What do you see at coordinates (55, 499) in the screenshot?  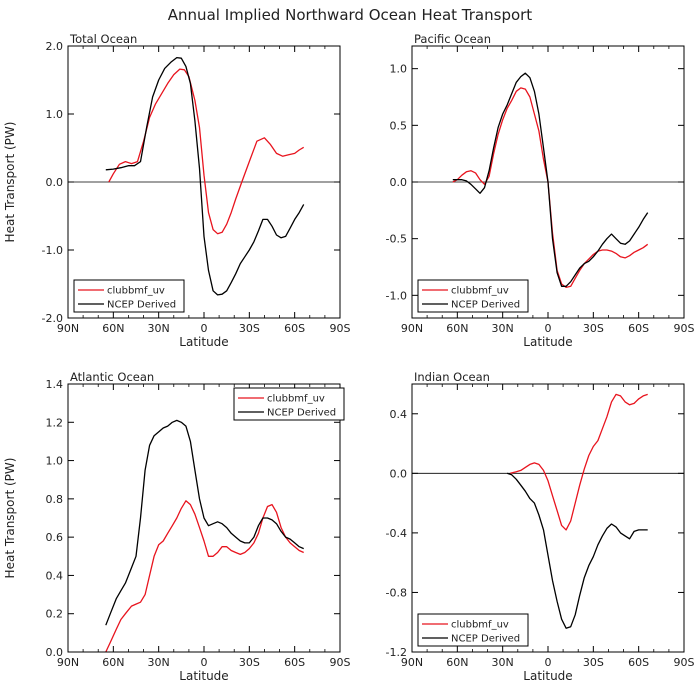 I see `y-tick-label: 0.8` at bounding box center [55, 499].